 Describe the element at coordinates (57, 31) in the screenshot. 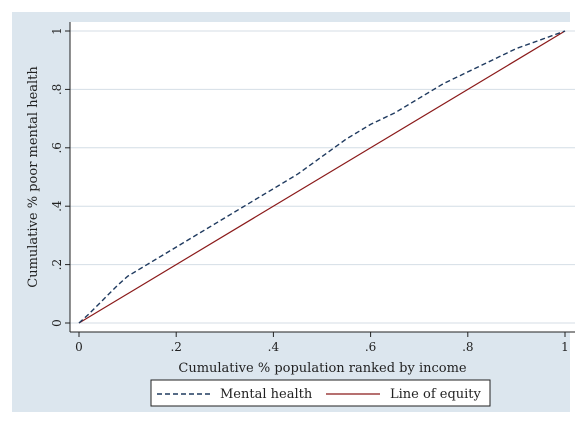

I see `y-tick-label: 1` at that location.